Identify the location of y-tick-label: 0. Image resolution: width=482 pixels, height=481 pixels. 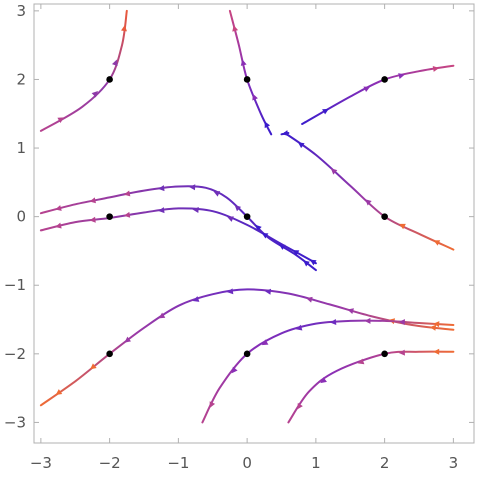
(21, 217).